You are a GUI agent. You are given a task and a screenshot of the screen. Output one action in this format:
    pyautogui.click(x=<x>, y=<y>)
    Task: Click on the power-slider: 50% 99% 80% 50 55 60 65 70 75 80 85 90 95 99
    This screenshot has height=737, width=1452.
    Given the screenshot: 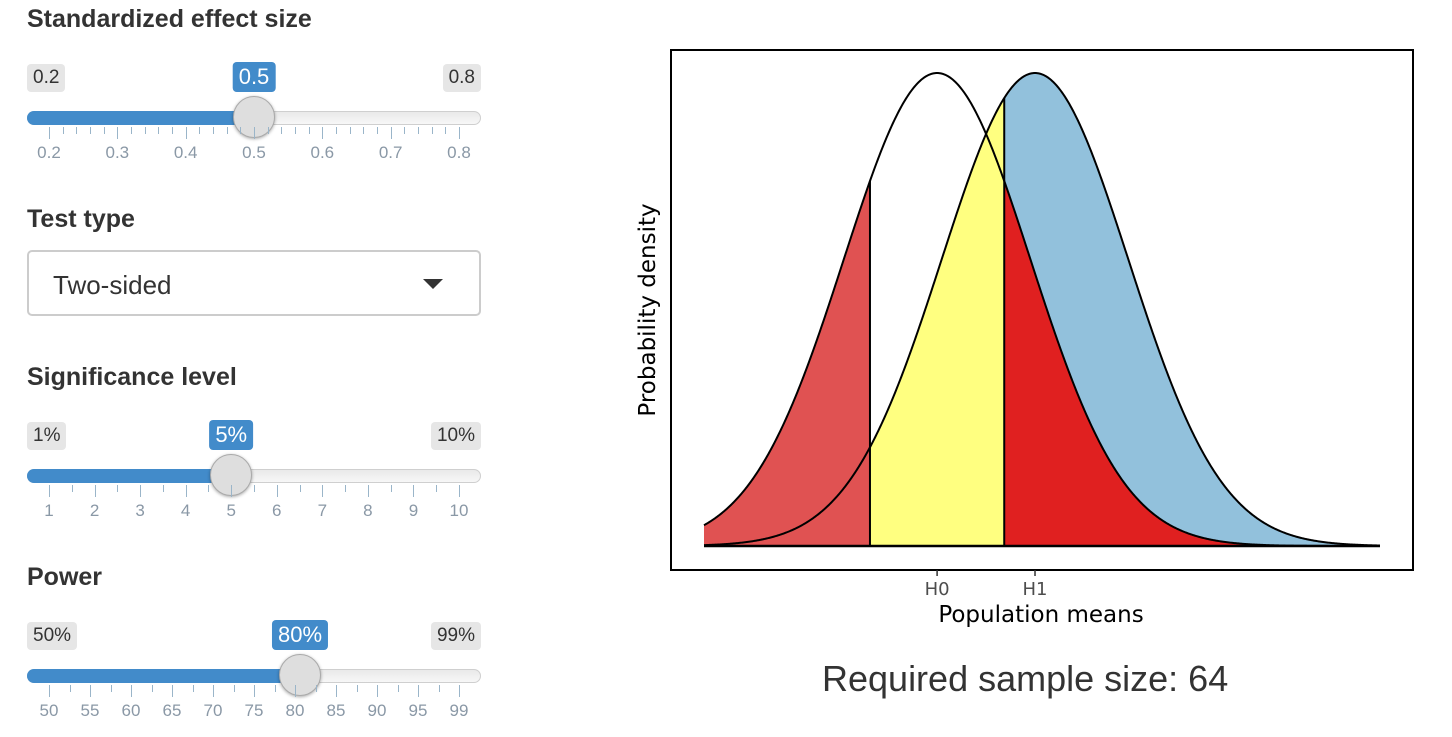 What is the action you would take?
    pyautogui.click(x=254, y=655)
    